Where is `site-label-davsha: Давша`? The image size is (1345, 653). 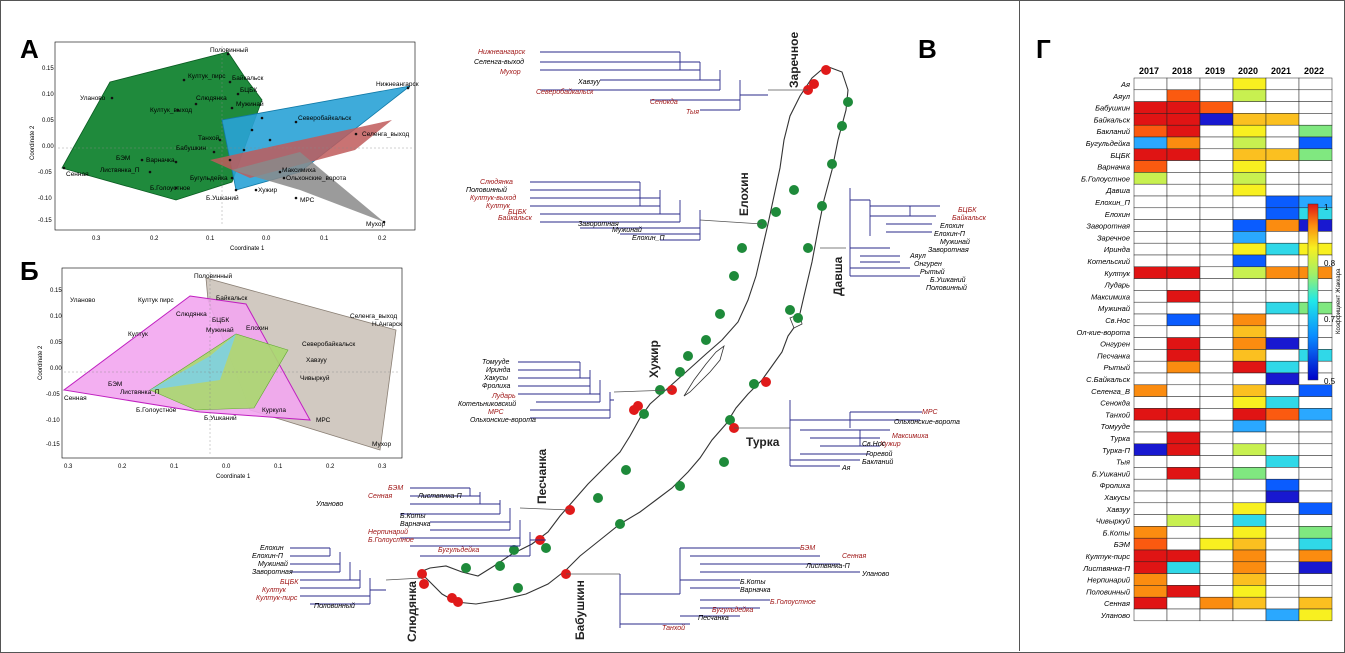 site-label-davsha: Давша is located at coordinates (838, 276).